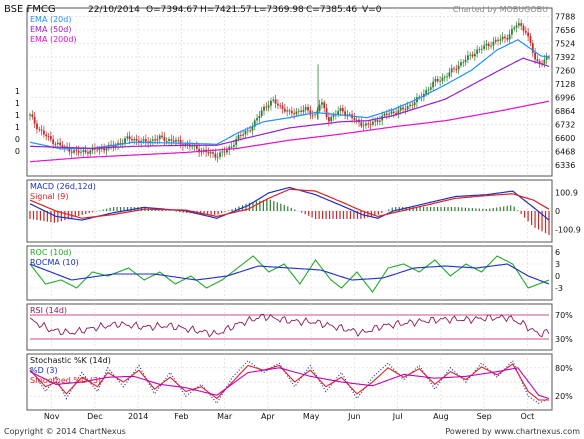 The height and width of the screenshot is (439, 584). What do you see at coordinates (557, 211) in the screenshot?
I see `y-tick-label: 0` at bounding box center [557, 211].